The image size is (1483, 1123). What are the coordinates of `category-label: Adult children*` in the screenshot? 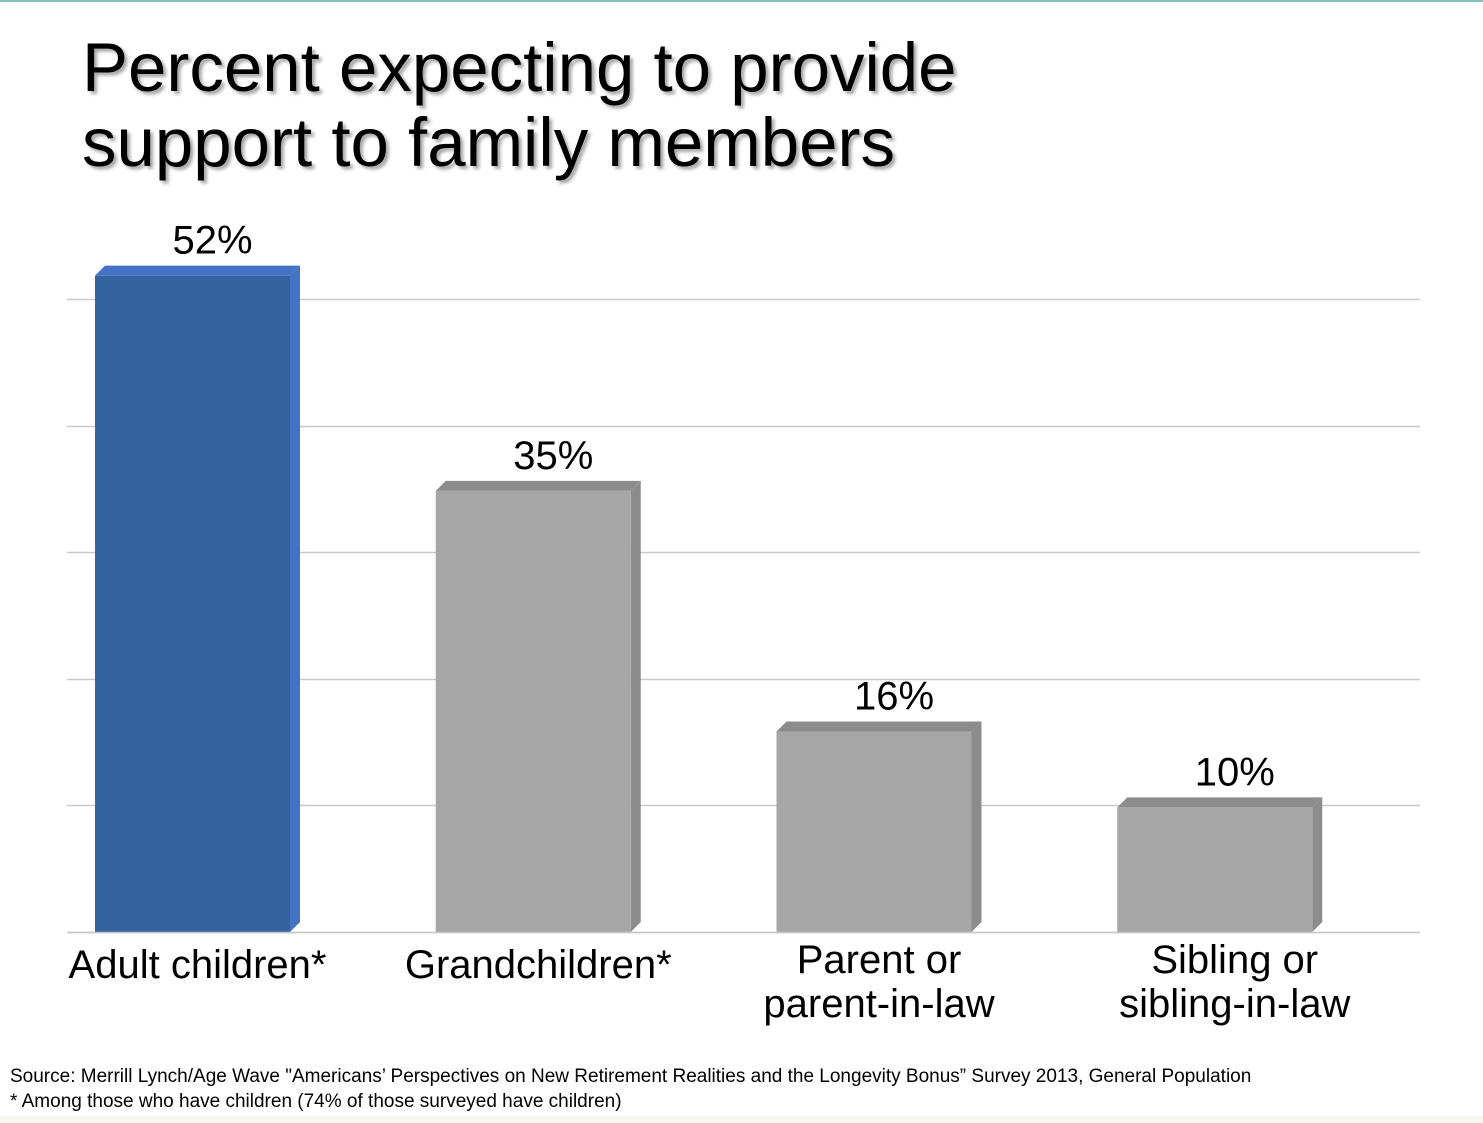 It's located at (198, 965).